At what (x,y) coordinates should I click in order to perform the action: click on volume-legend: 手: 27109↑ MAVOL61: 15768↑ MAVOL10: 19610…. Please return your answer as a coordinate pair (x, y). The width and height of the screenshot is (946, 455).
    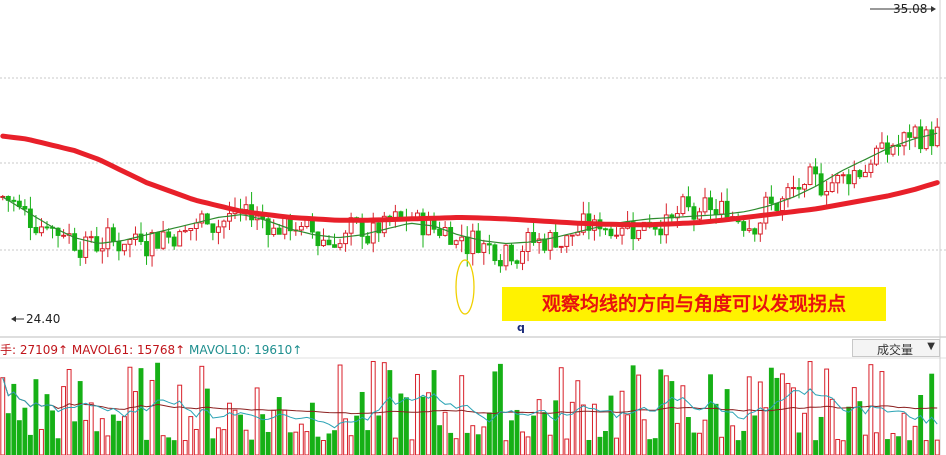
    Looking at the image, I should click on (151, 349).